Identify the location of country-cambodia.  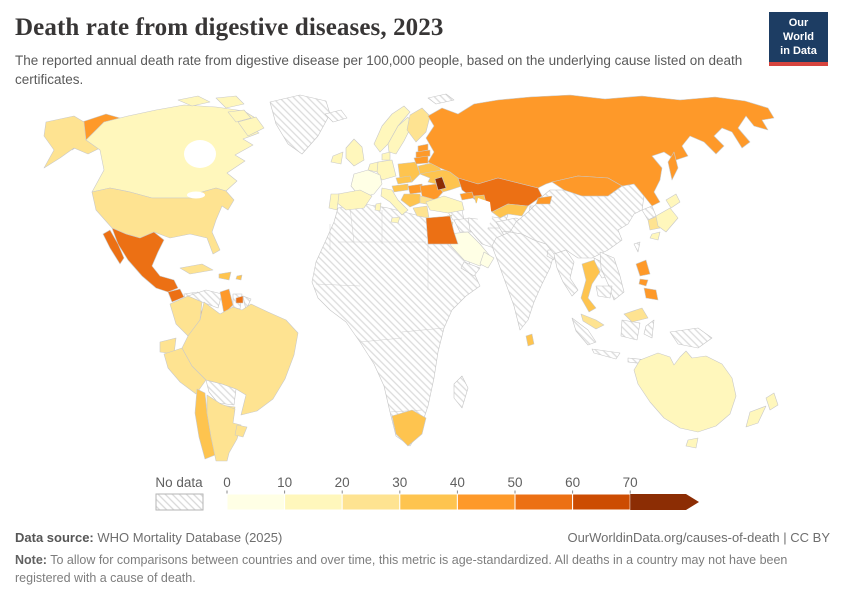
(604, 292).